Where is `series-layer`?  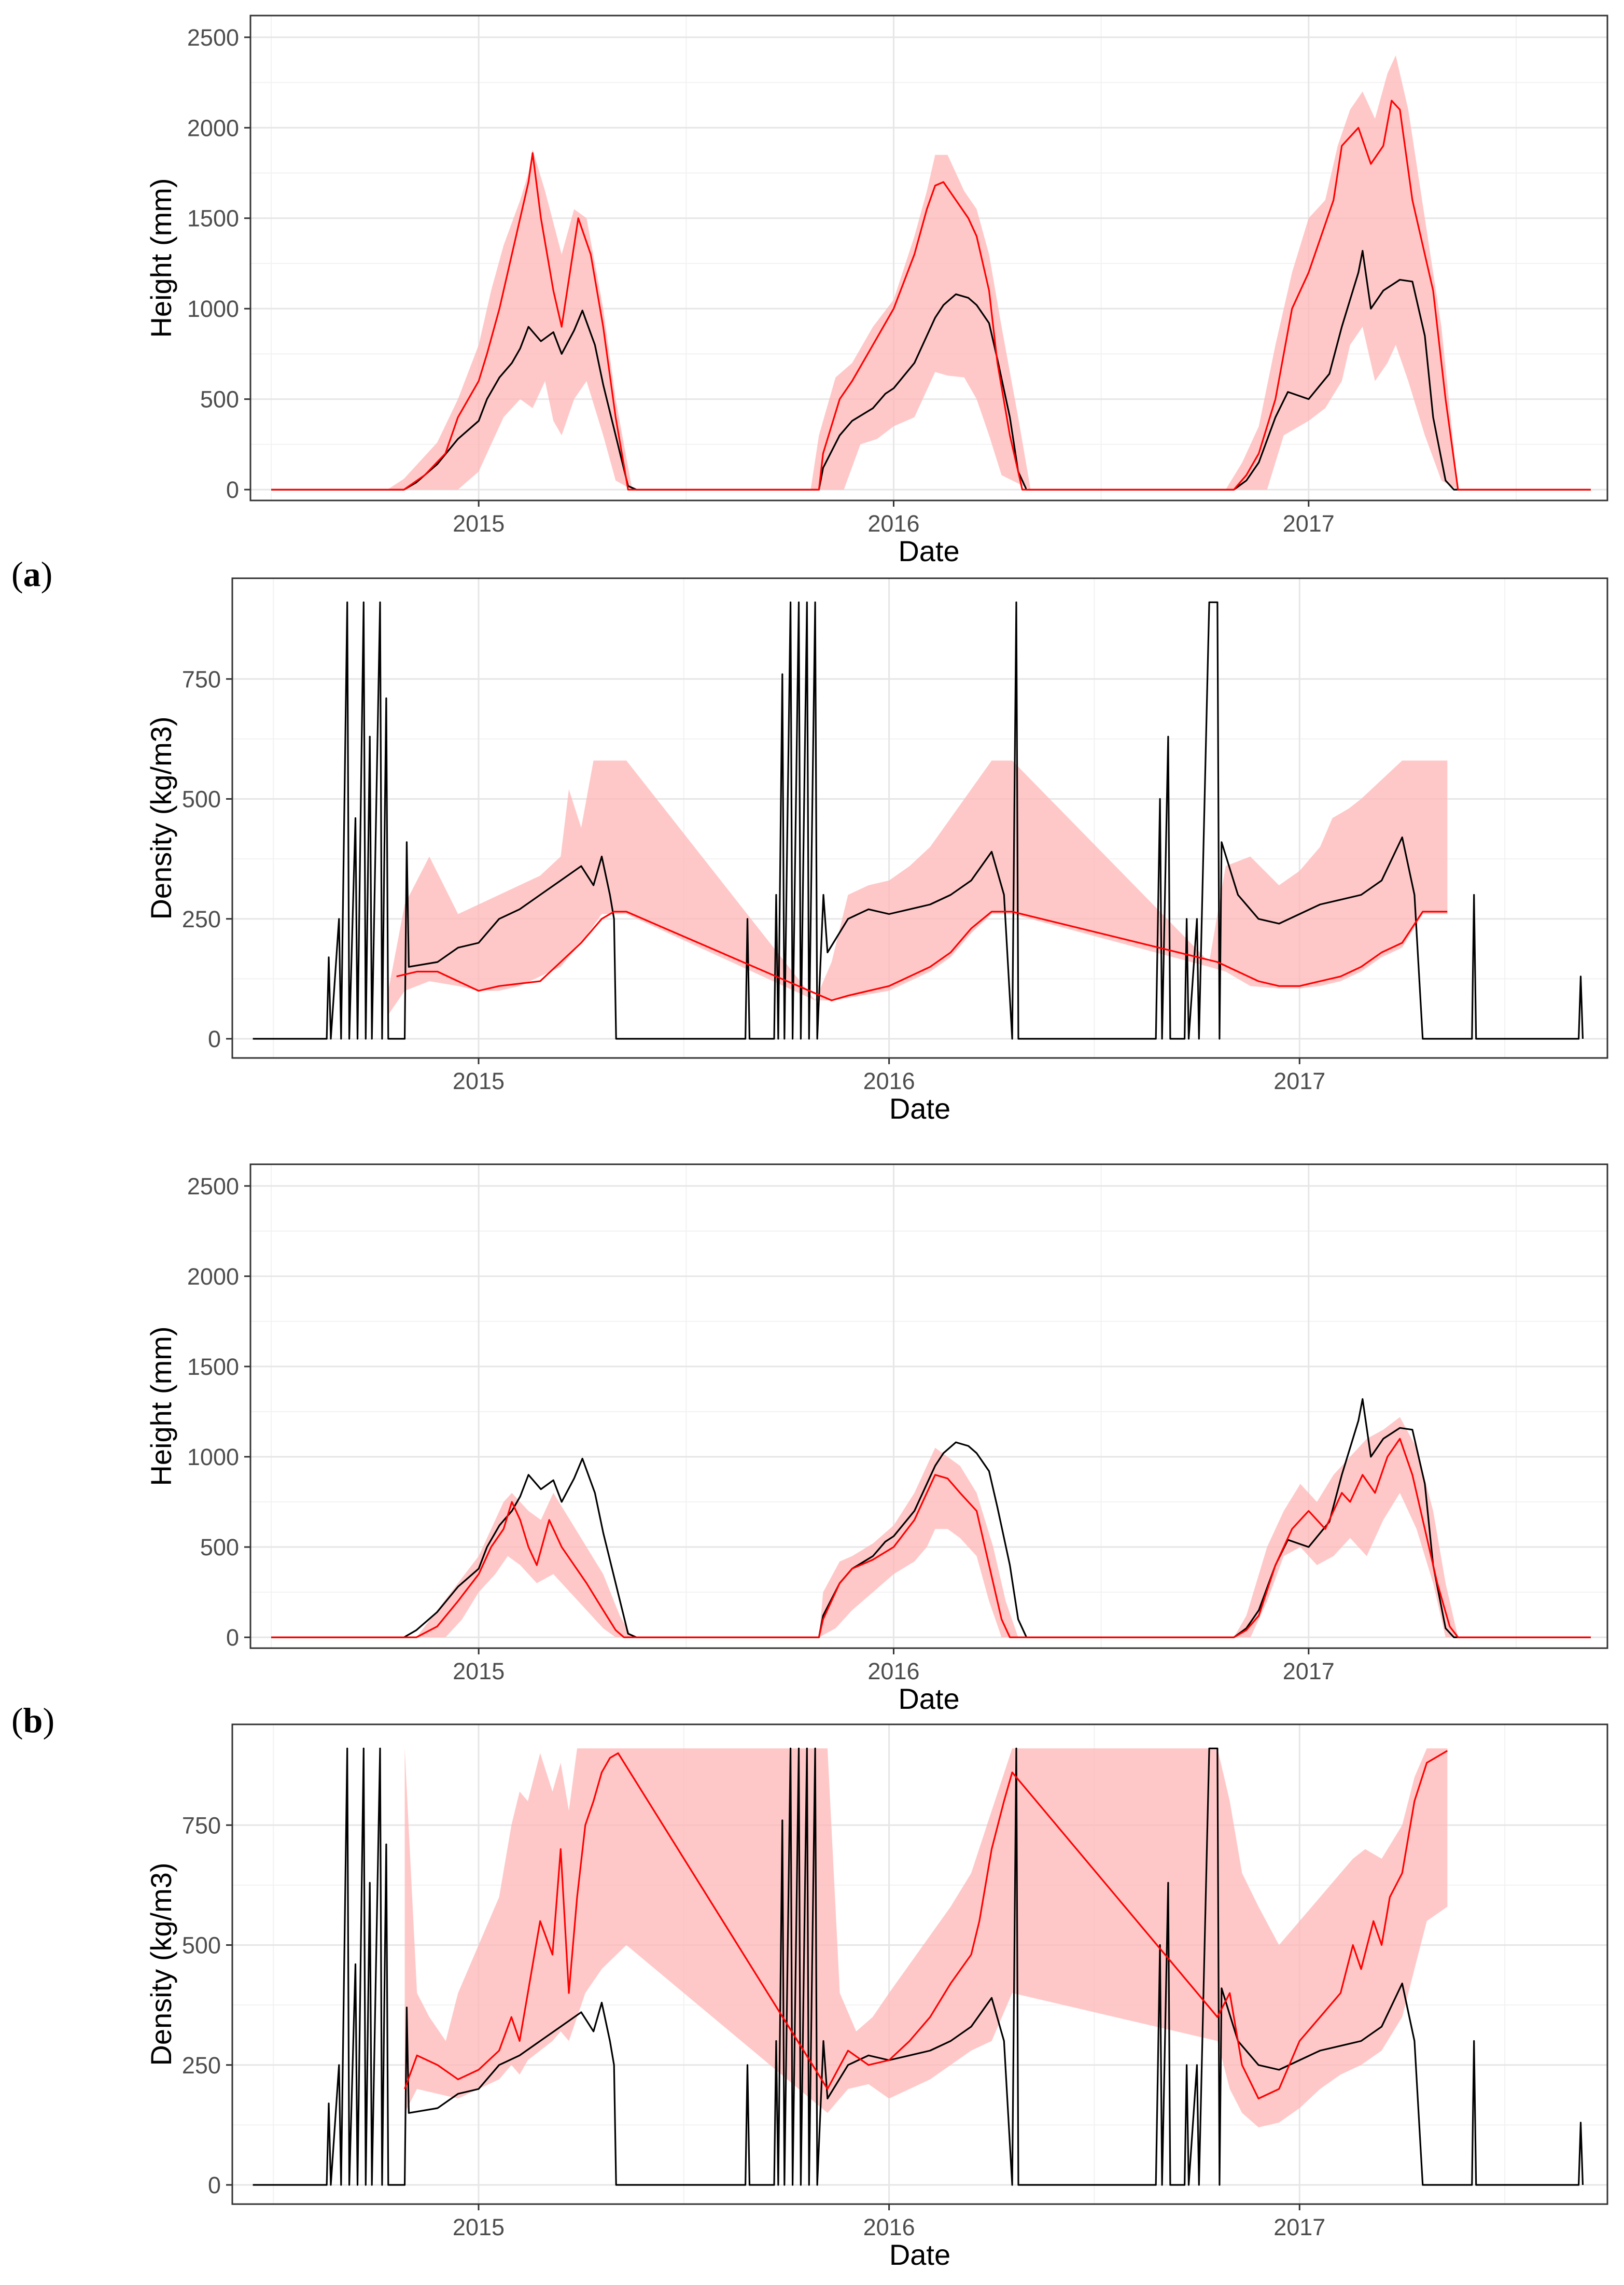
series-layer is located at coordinates (931, 1518).